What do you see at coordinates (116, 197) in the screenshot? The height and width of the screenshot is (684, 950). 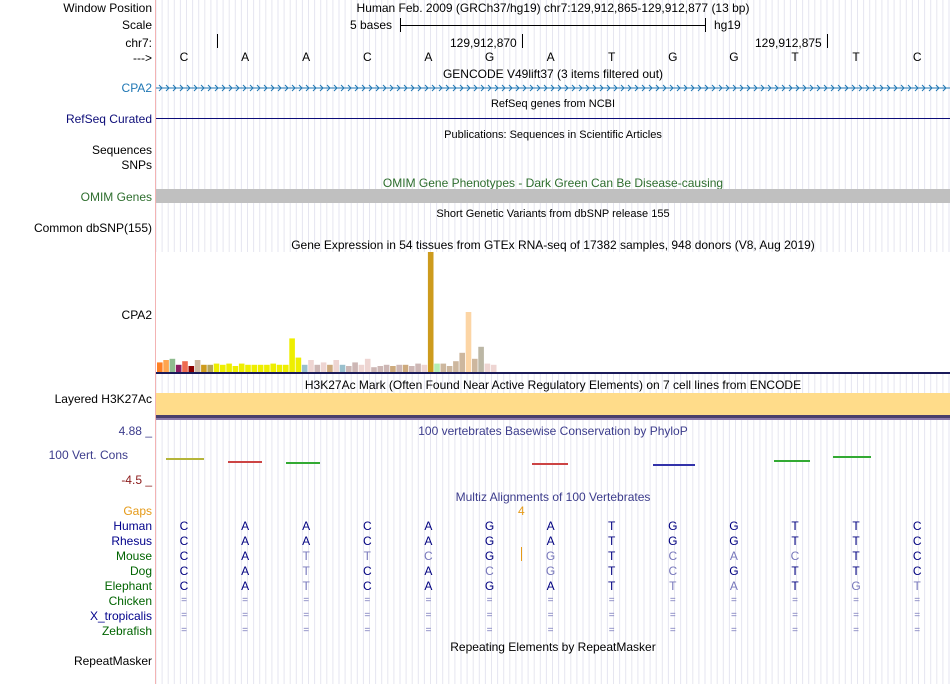 I see `omim-track-label: OMIM Genes` at bounding box center [116, 197].